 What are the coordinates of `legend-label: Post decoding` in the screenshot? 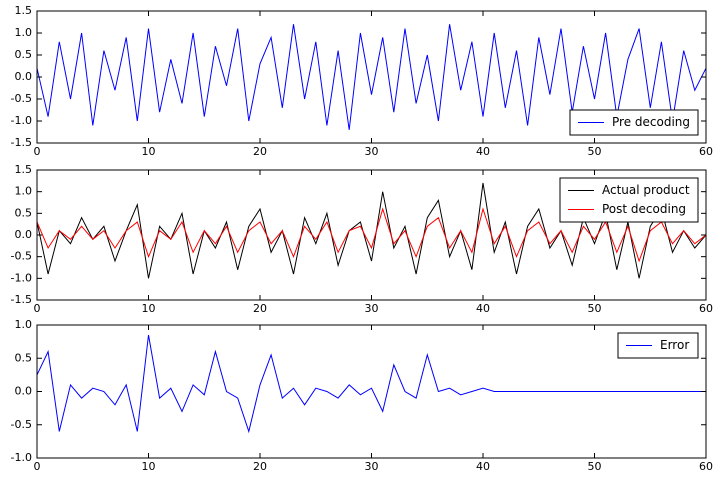 It's located at (644, 209).